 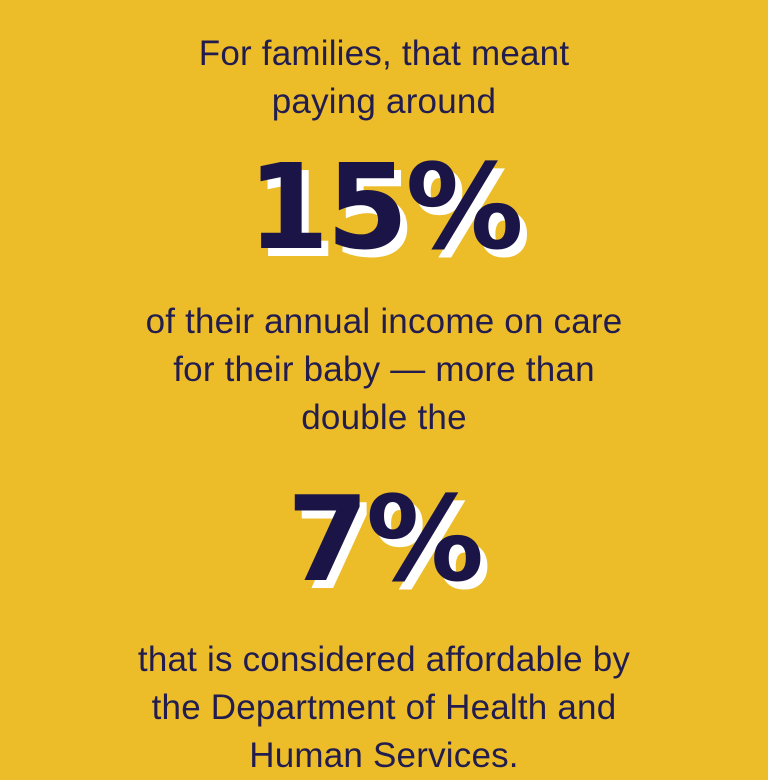 What do you see at coordinates (384, 321) in the screenshot?
I see `body-line-1: of their annual income on care` at bounding box center [384, 321].